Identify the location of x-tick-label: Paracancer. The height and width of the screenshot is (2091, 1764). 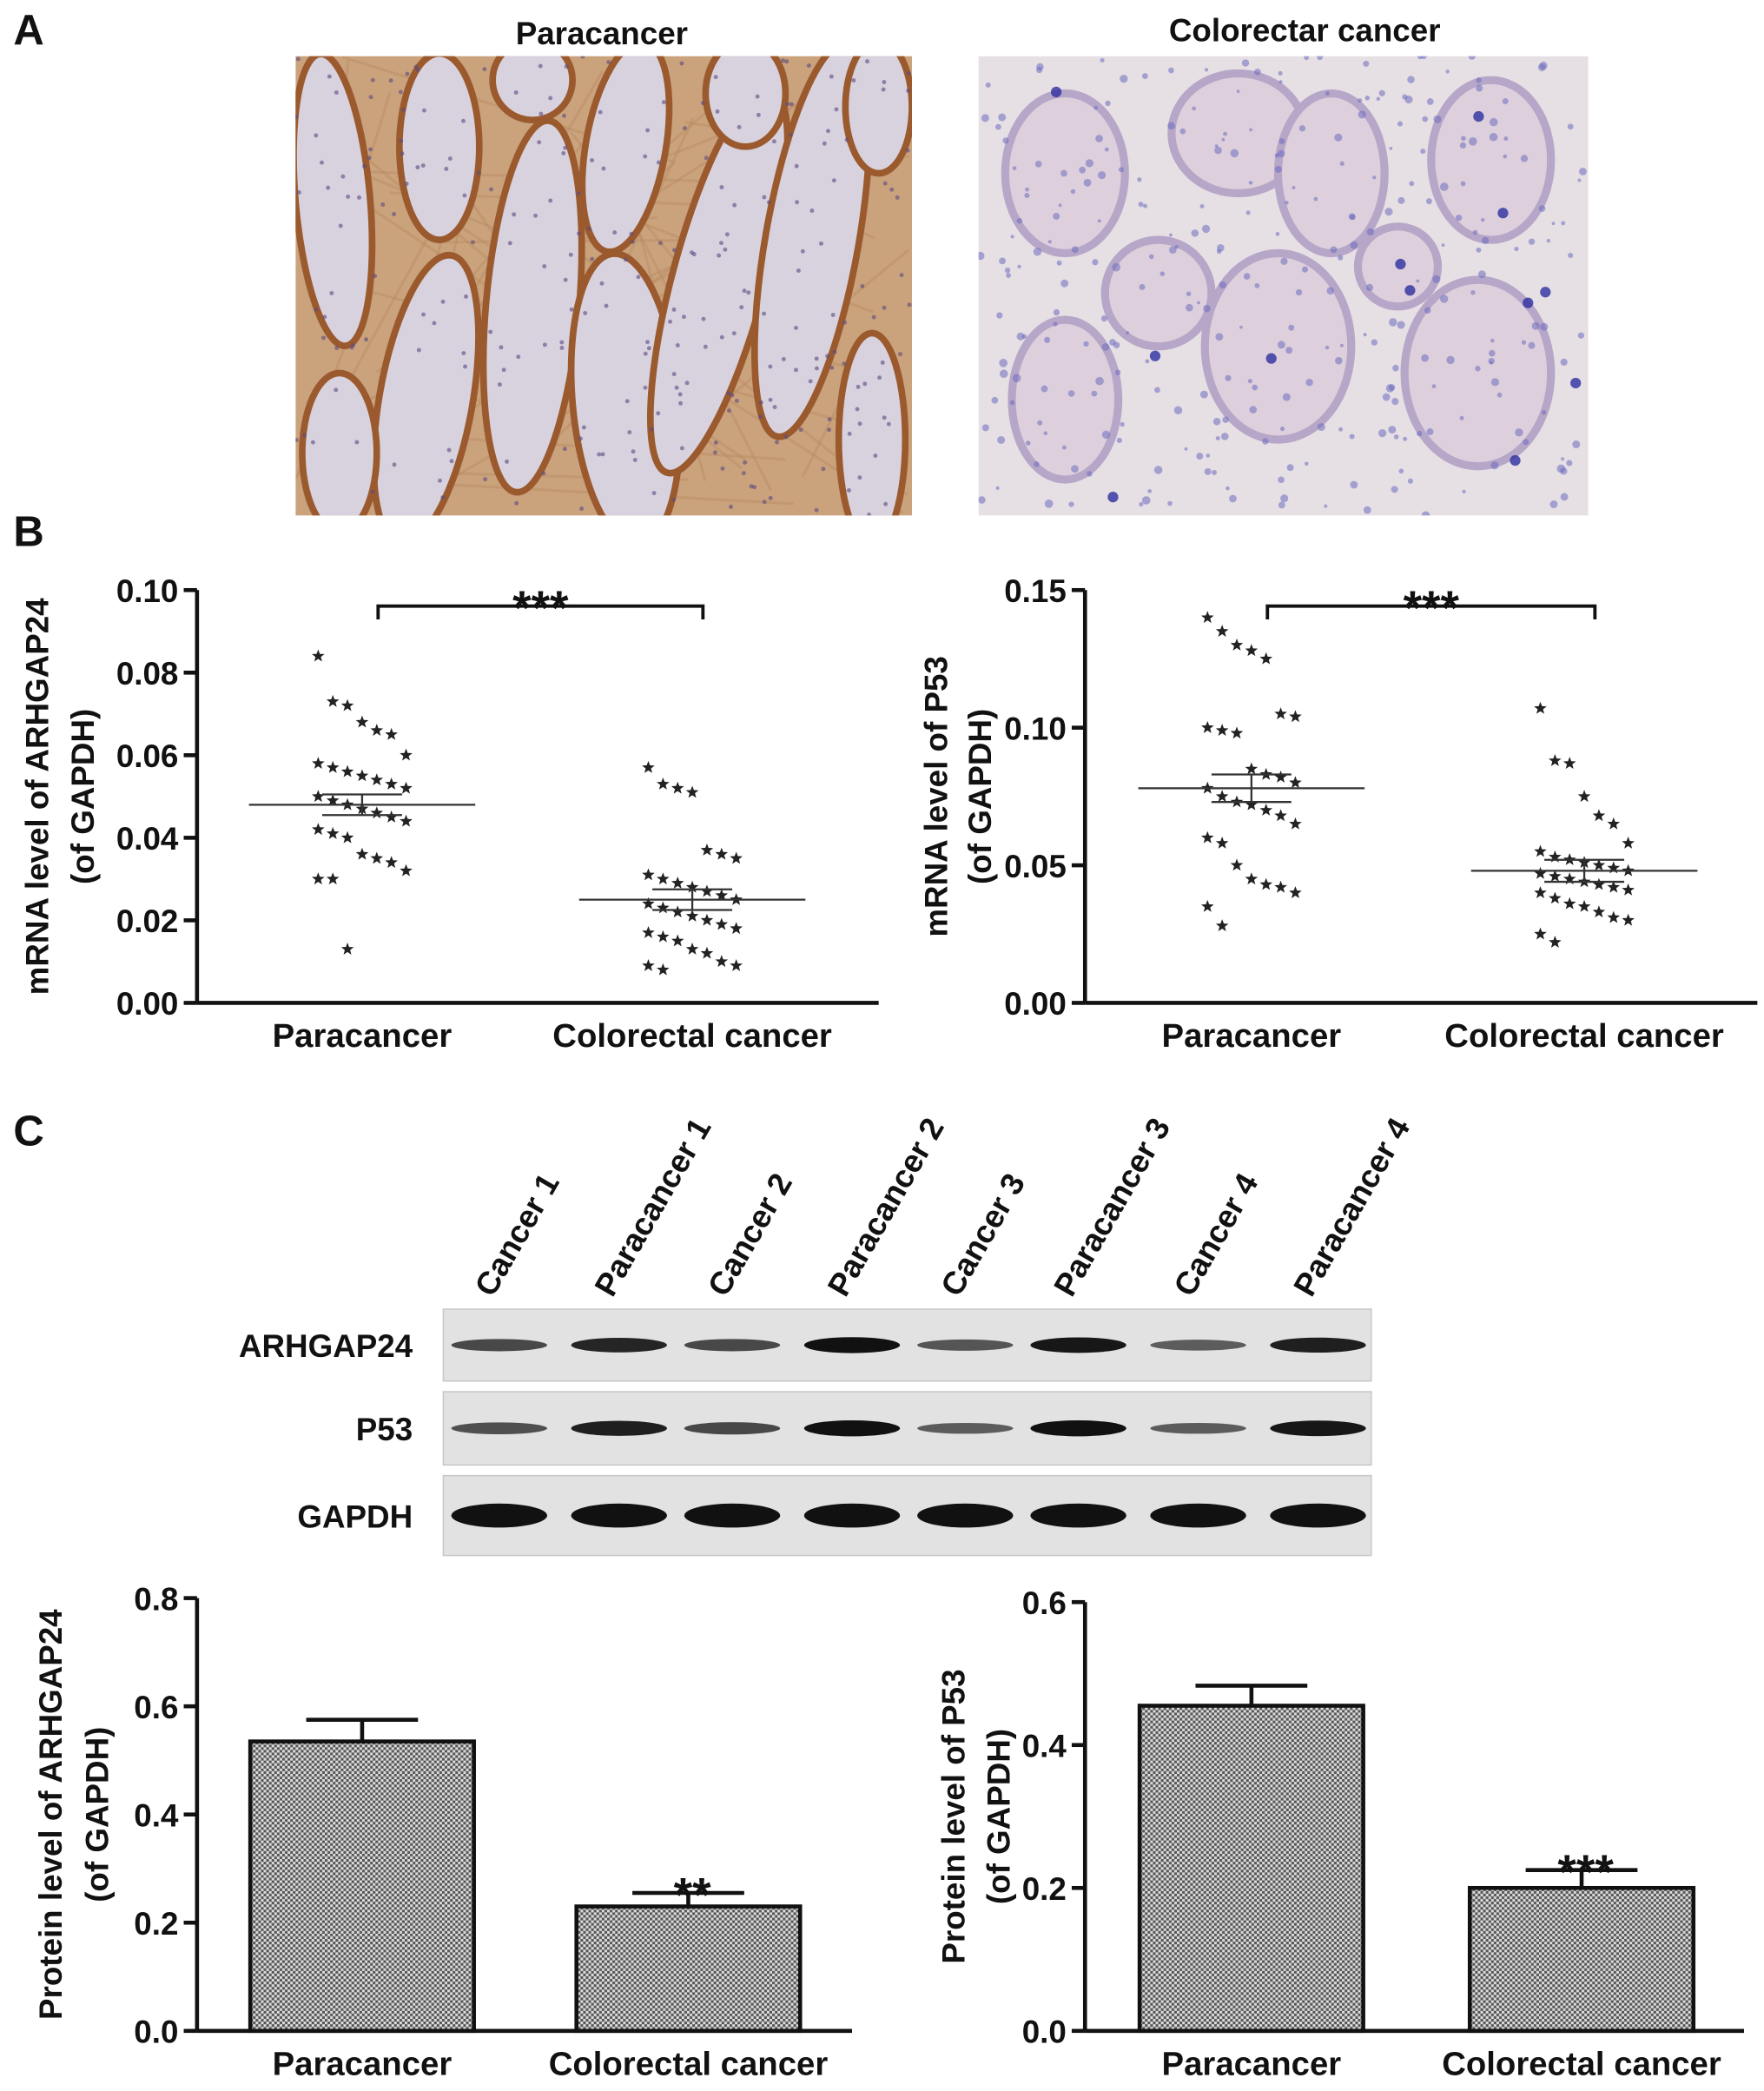
(363, 1036).